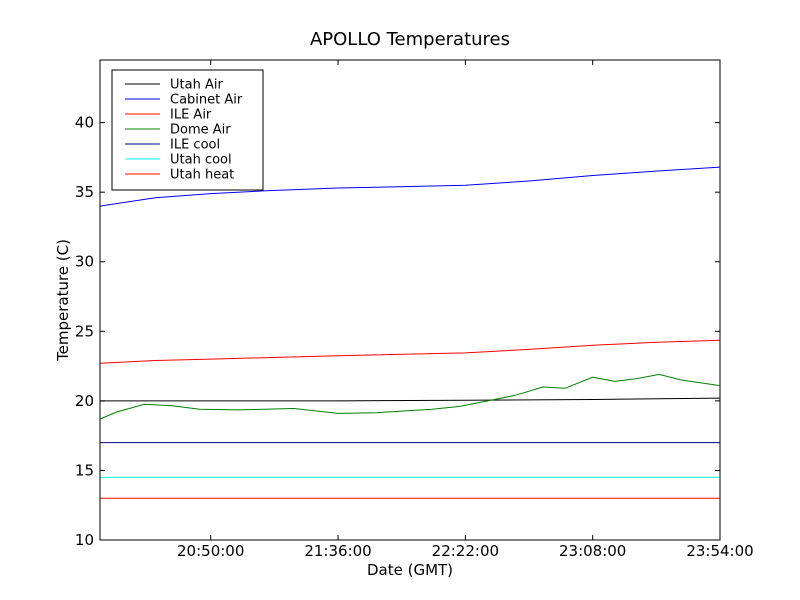 The width and height of the screenshot is (800, 600). I want to click on y-tick-label: 35, so click(84, 192).